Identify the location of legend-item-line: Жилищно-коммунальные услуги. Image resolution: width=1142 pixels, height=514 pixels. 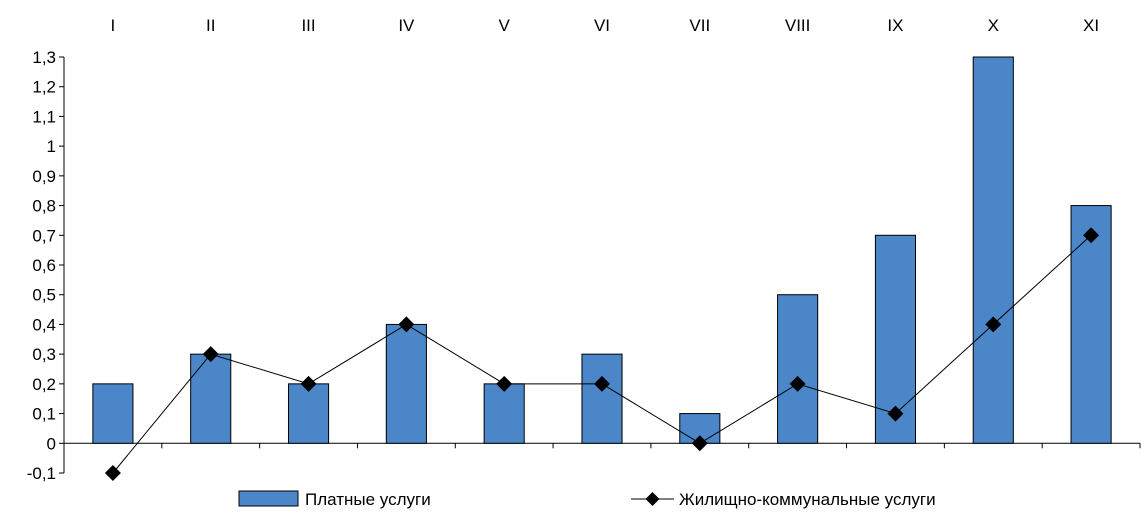
(783, 499).